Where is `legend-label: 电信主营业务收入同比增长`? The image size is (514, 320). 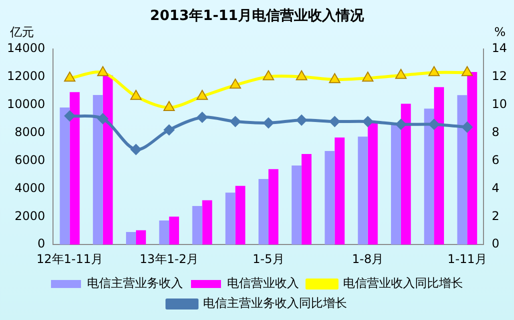
legend-label: 电信主营业务收入同比增长 is located at coordinates (275, 303).